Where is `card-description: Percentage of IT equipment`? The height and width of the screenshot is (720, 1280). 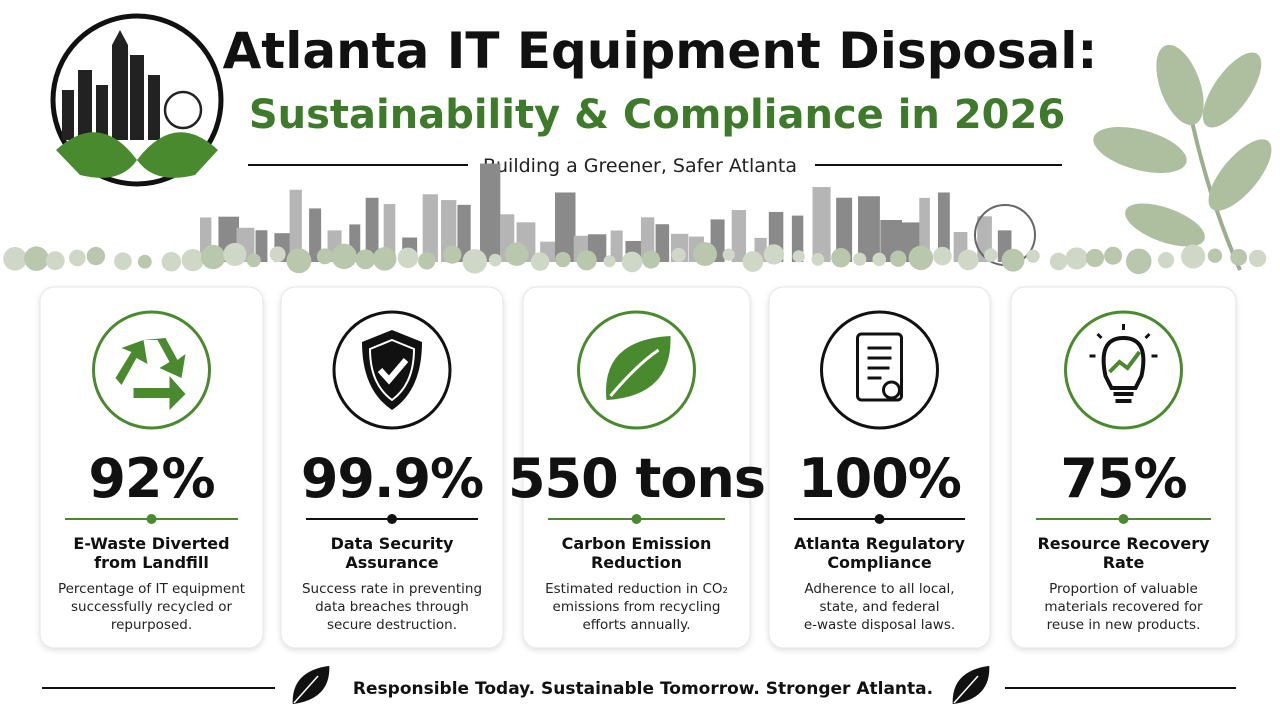
card-description: Percentage of IT equipment is located at coordinates (151, 589).